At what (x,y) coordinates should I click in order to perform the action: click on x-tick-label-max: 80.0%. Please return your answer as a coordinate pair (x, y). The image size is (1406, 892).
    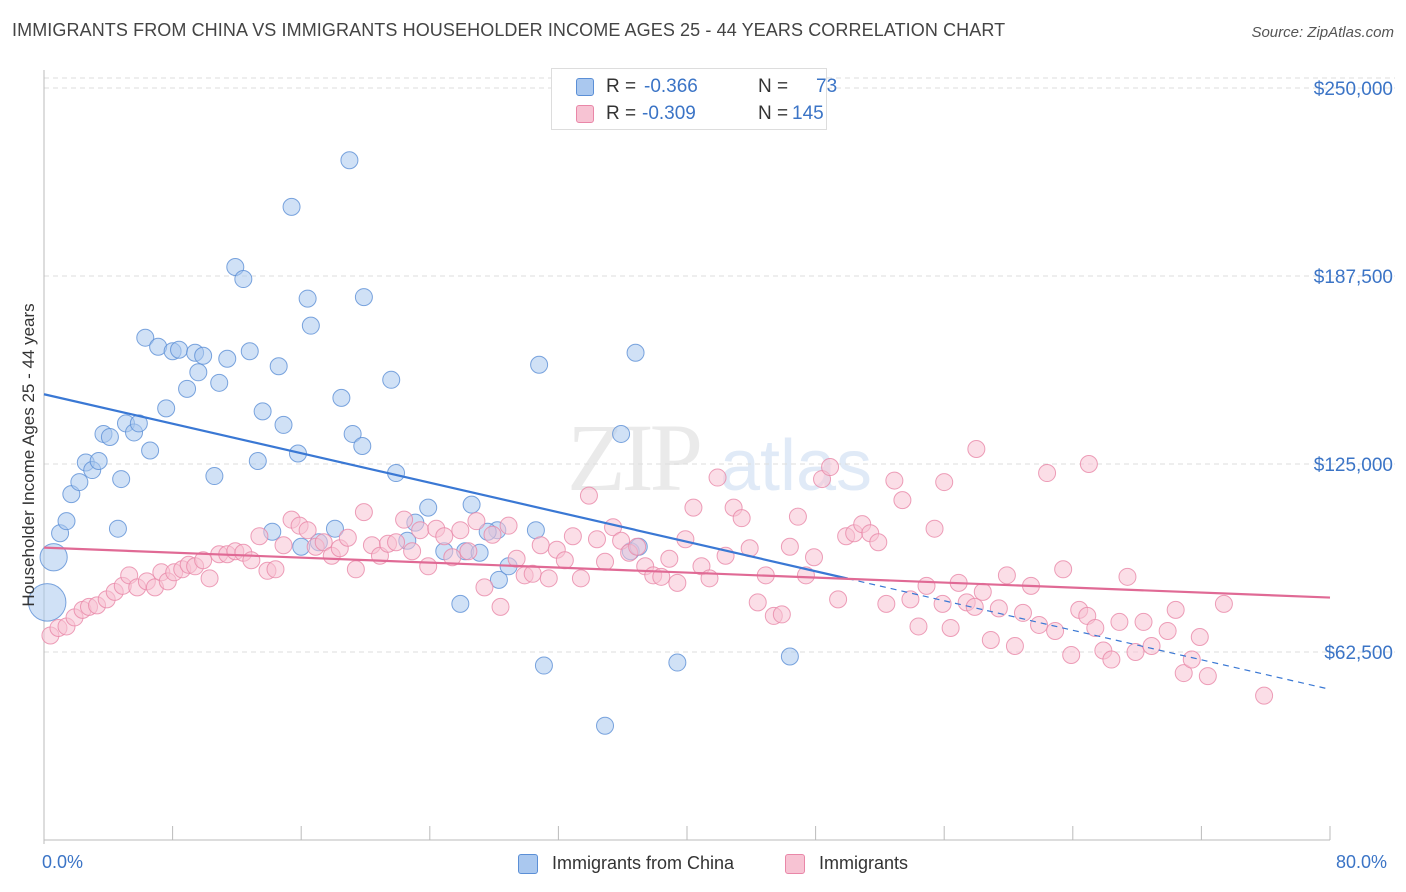
    Looking at the image, I should click on (1362, 862).